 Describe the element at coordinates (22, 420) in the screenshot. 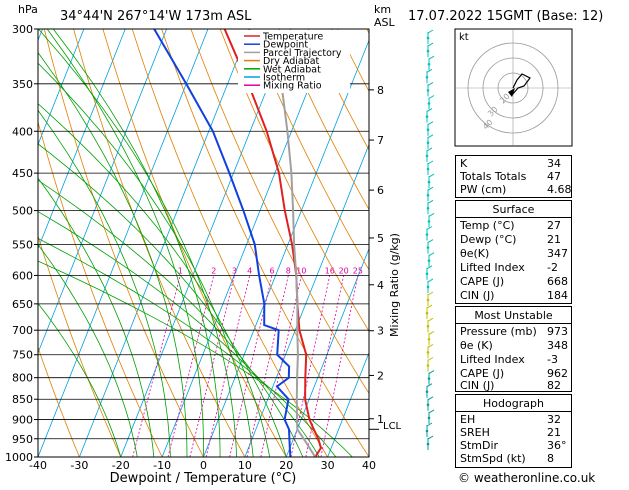

I see `pressure-tick-label: 900` at that location.